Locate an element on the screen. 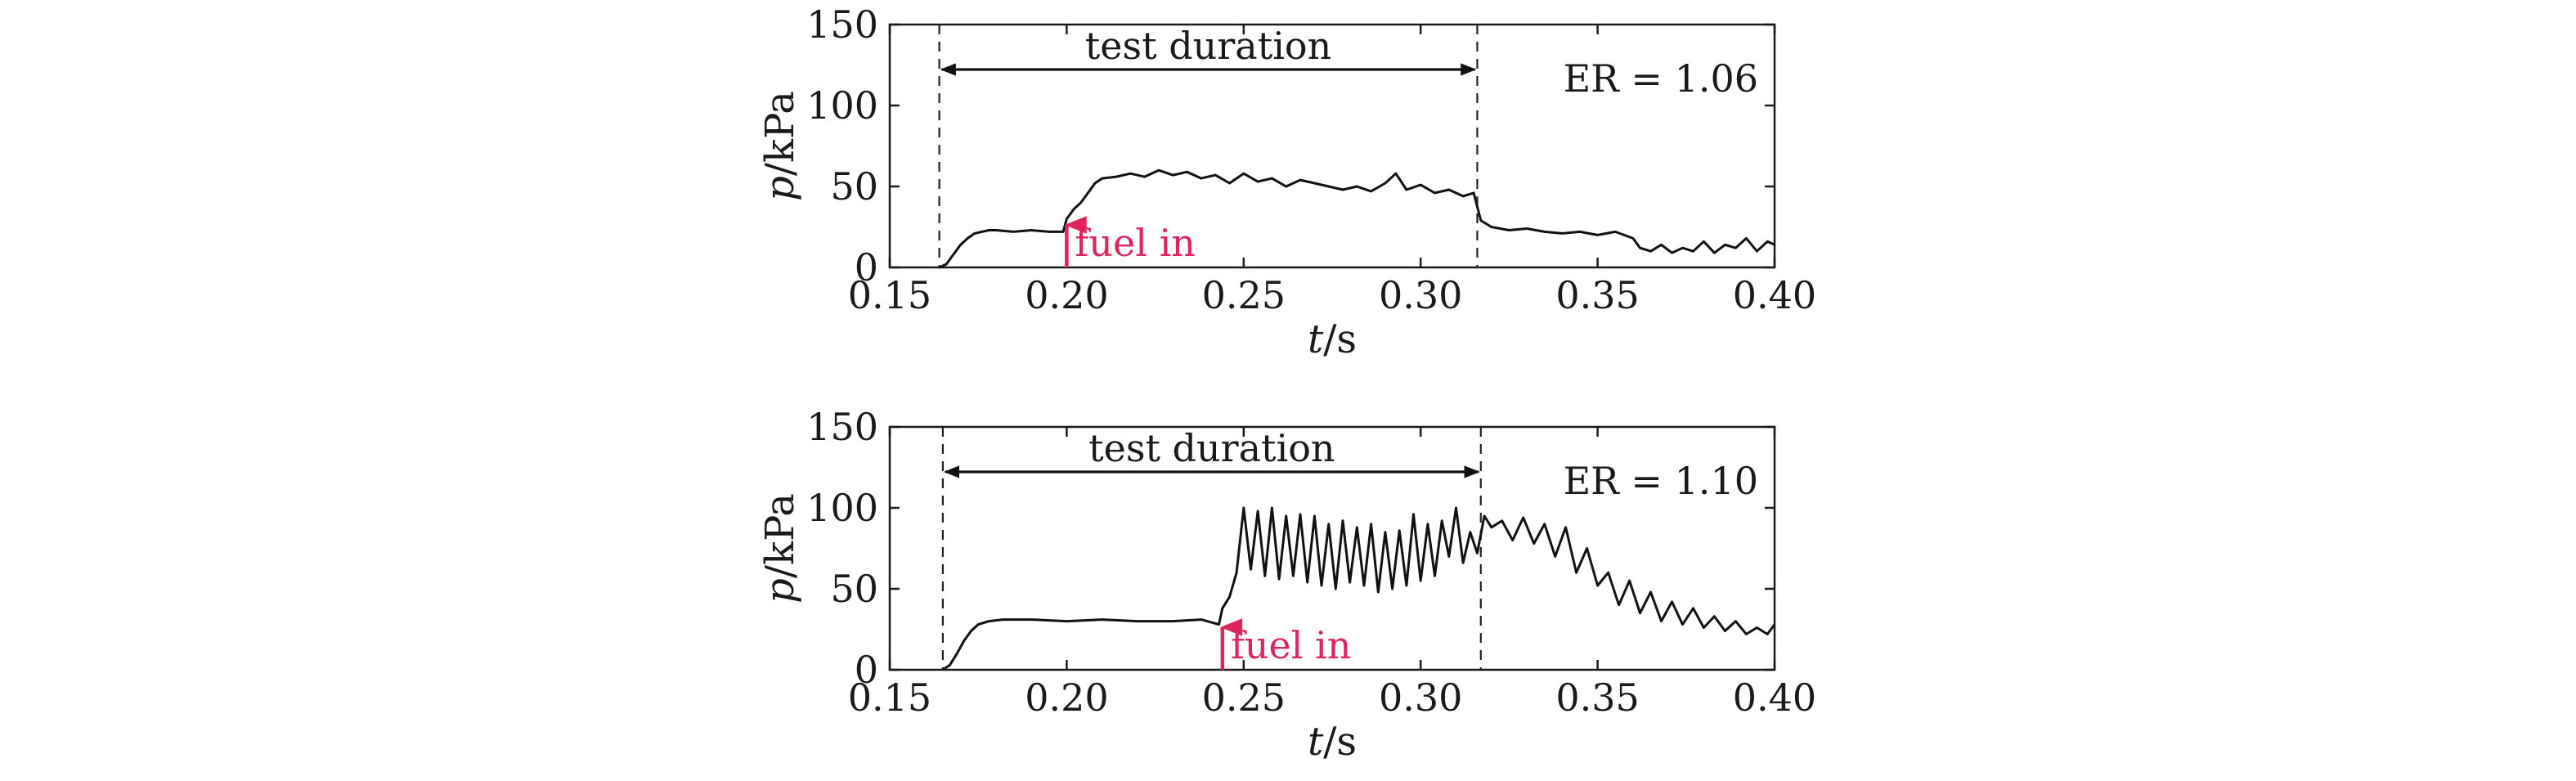 The width and height of the screenshot is (2576, 781). er-annotation: ER = 1.06 is located at coordinates (1661, 79).